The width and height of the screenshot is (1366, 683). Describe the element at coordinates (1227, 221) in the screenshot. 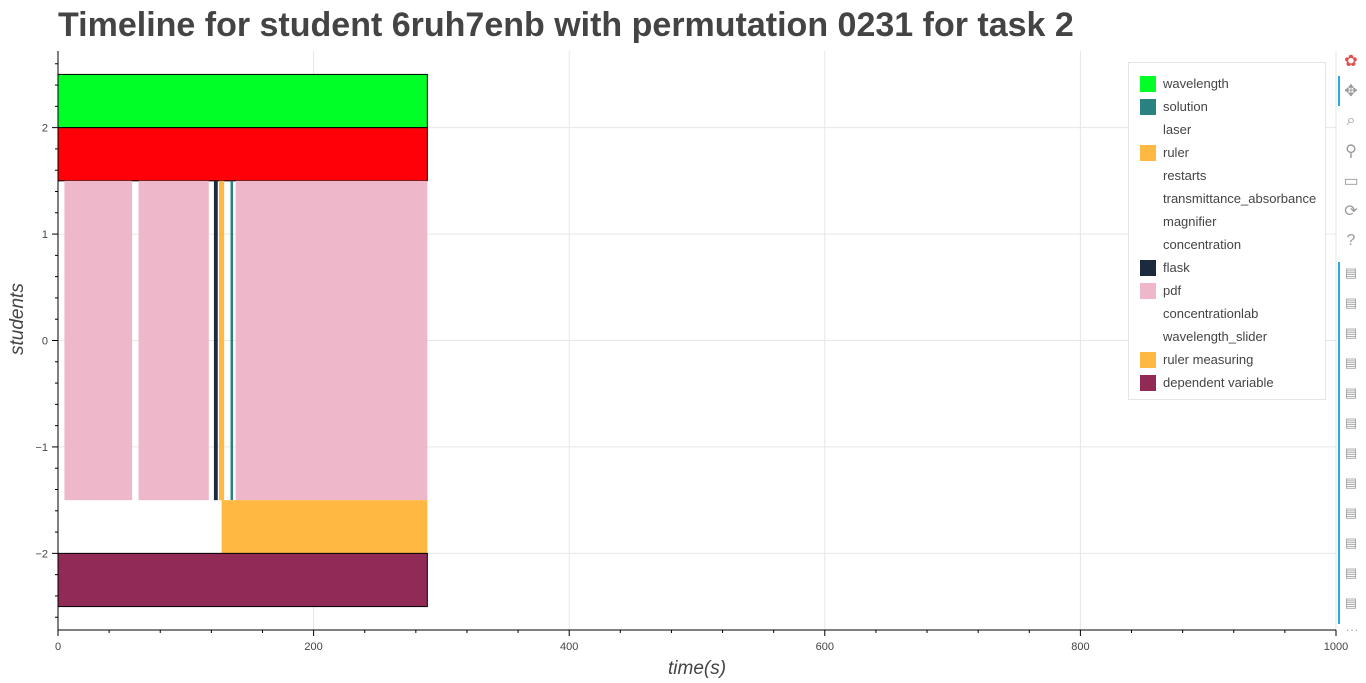

I see `legend-item-magnifier: magnifier` at that location.